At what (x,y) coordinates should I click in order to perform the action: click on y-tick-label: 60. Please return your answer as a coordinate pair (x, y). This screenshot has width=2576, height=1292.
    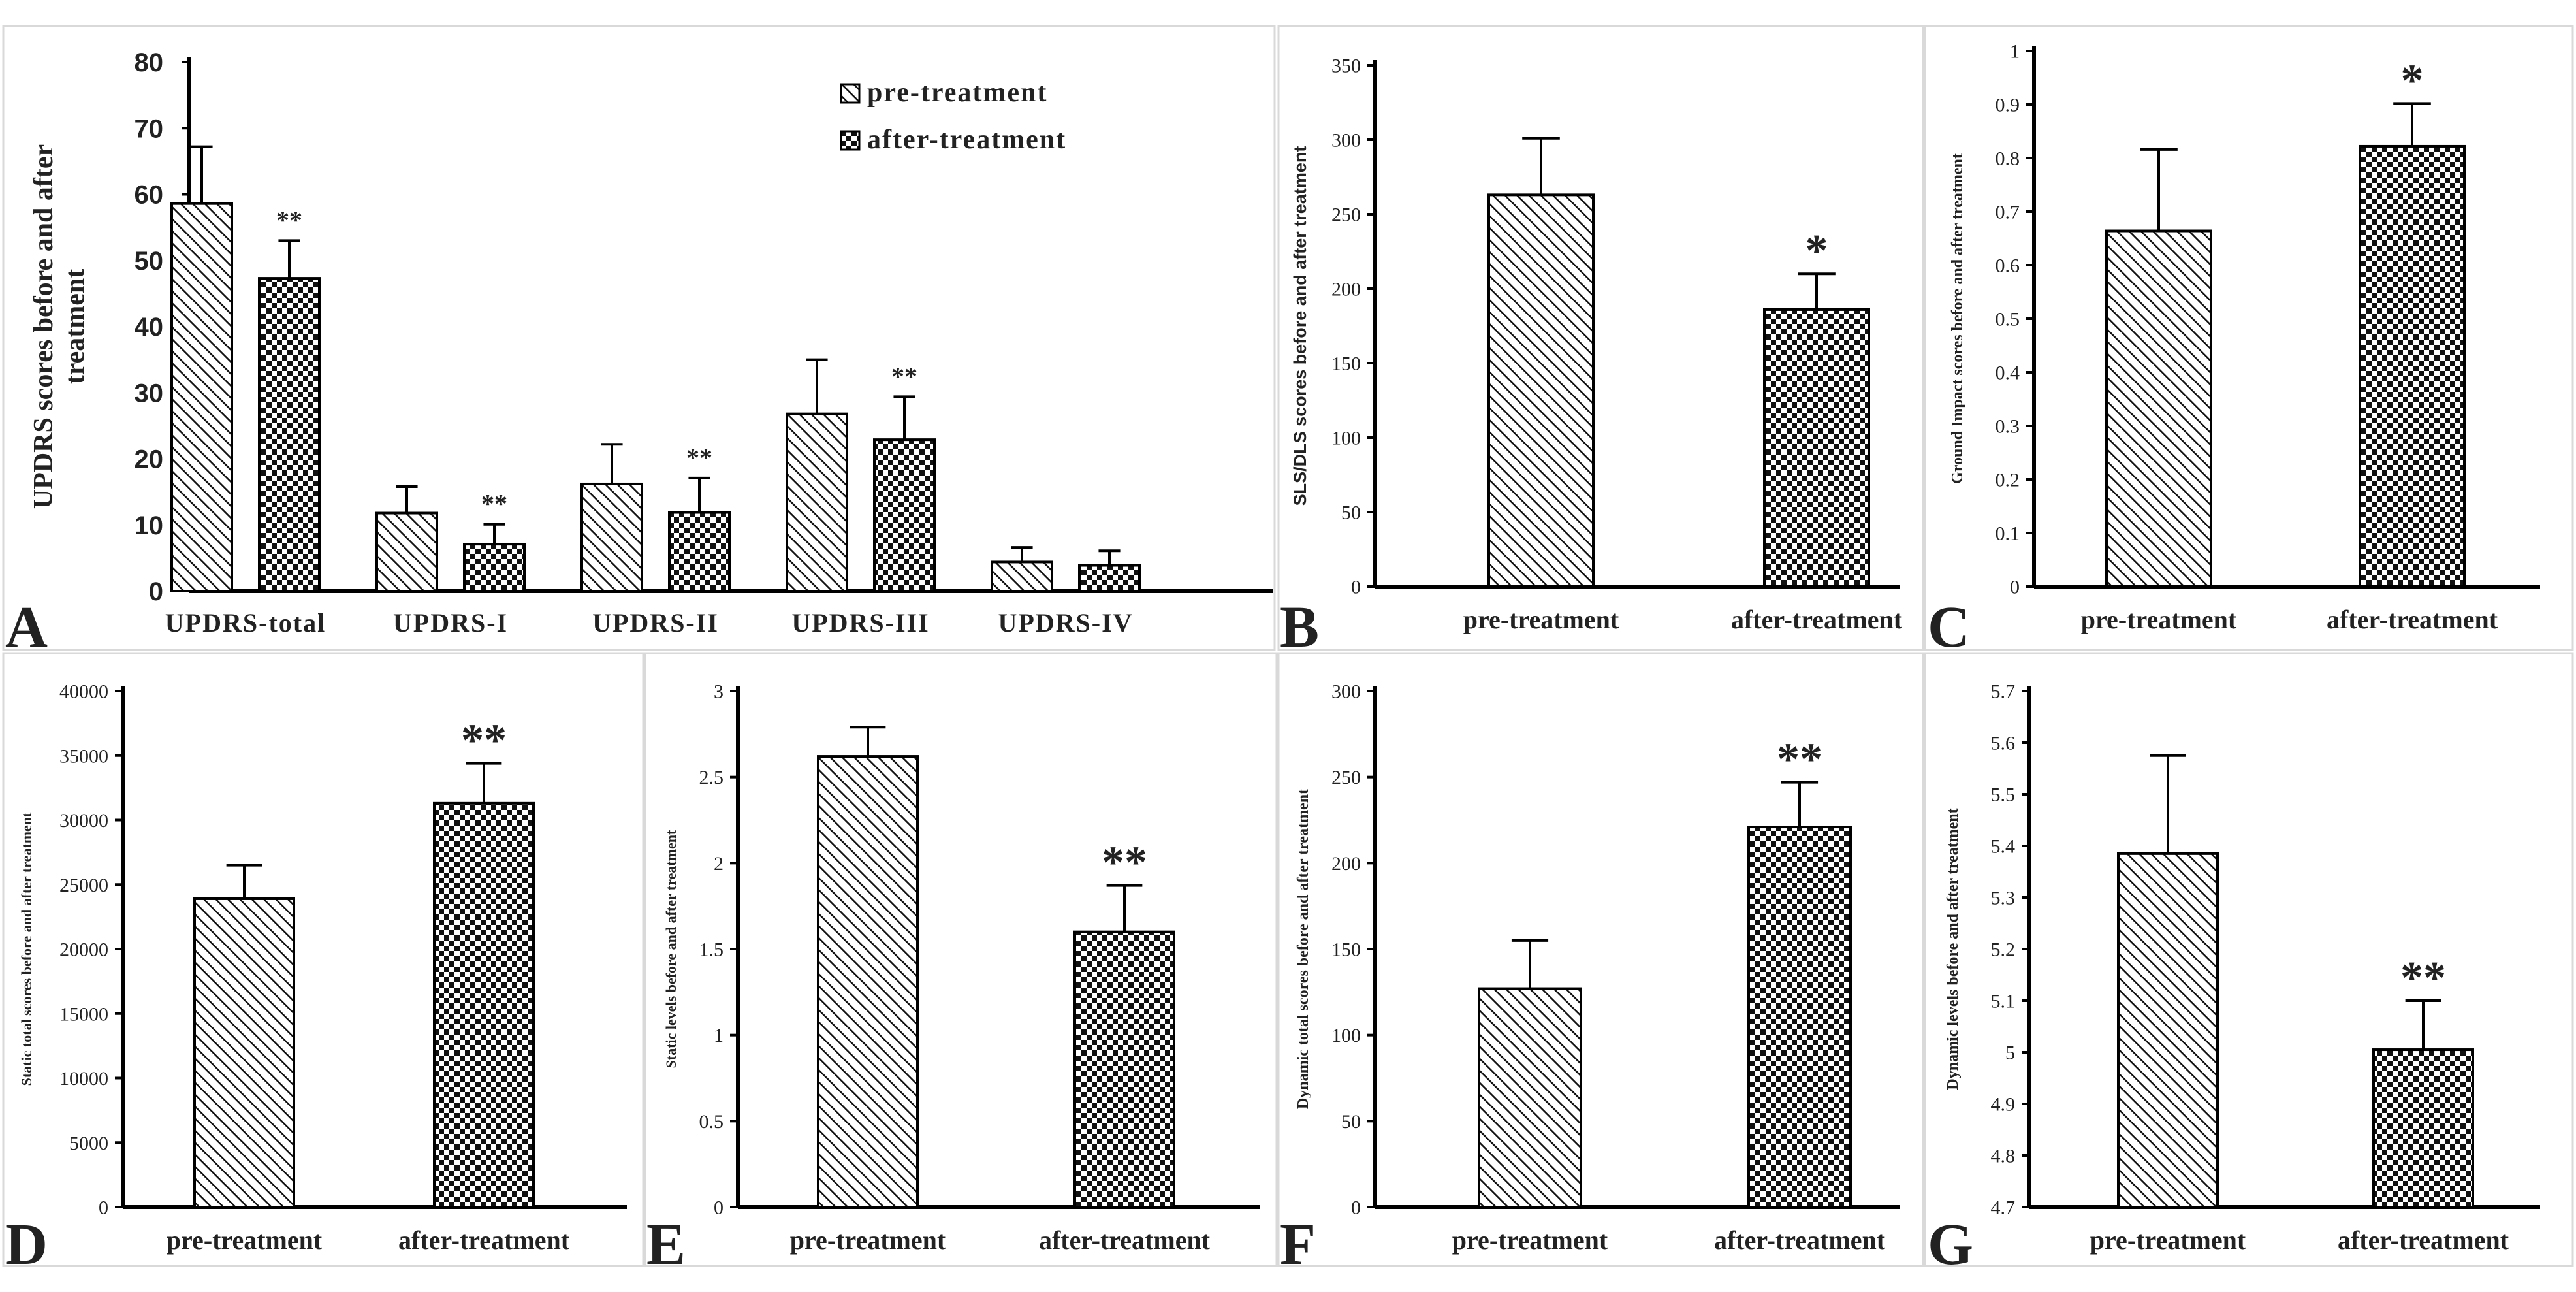
    Looking at the image, I should click on (149, 195).